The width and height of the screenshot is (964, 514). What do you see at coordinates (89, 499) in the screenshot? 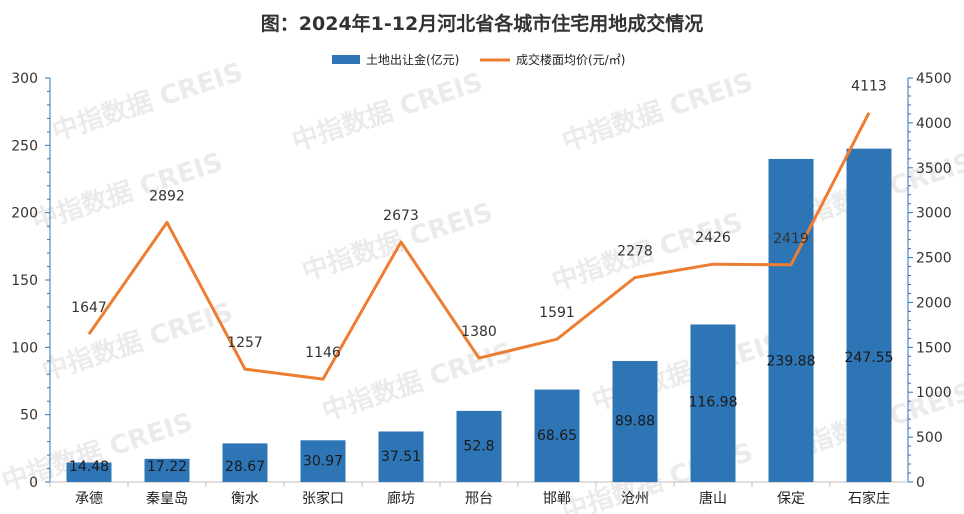
I see `x-tick-label: 承德` at bounding box center [89, 499].